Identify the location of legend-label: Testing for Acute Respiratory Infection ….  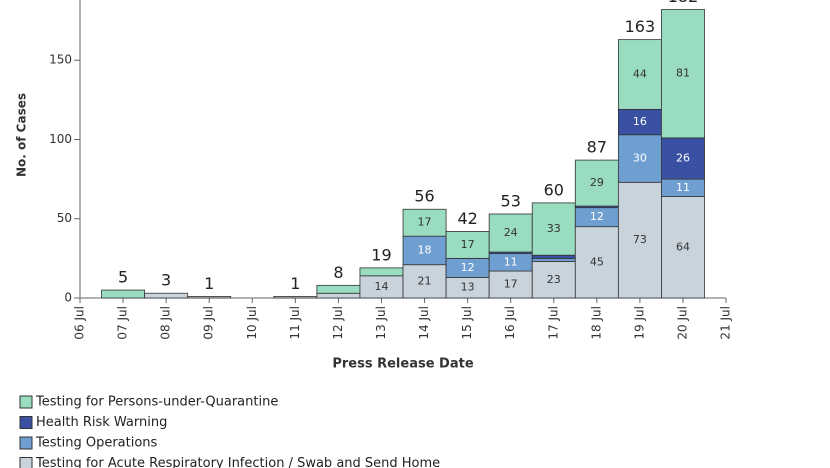
(237, 462).